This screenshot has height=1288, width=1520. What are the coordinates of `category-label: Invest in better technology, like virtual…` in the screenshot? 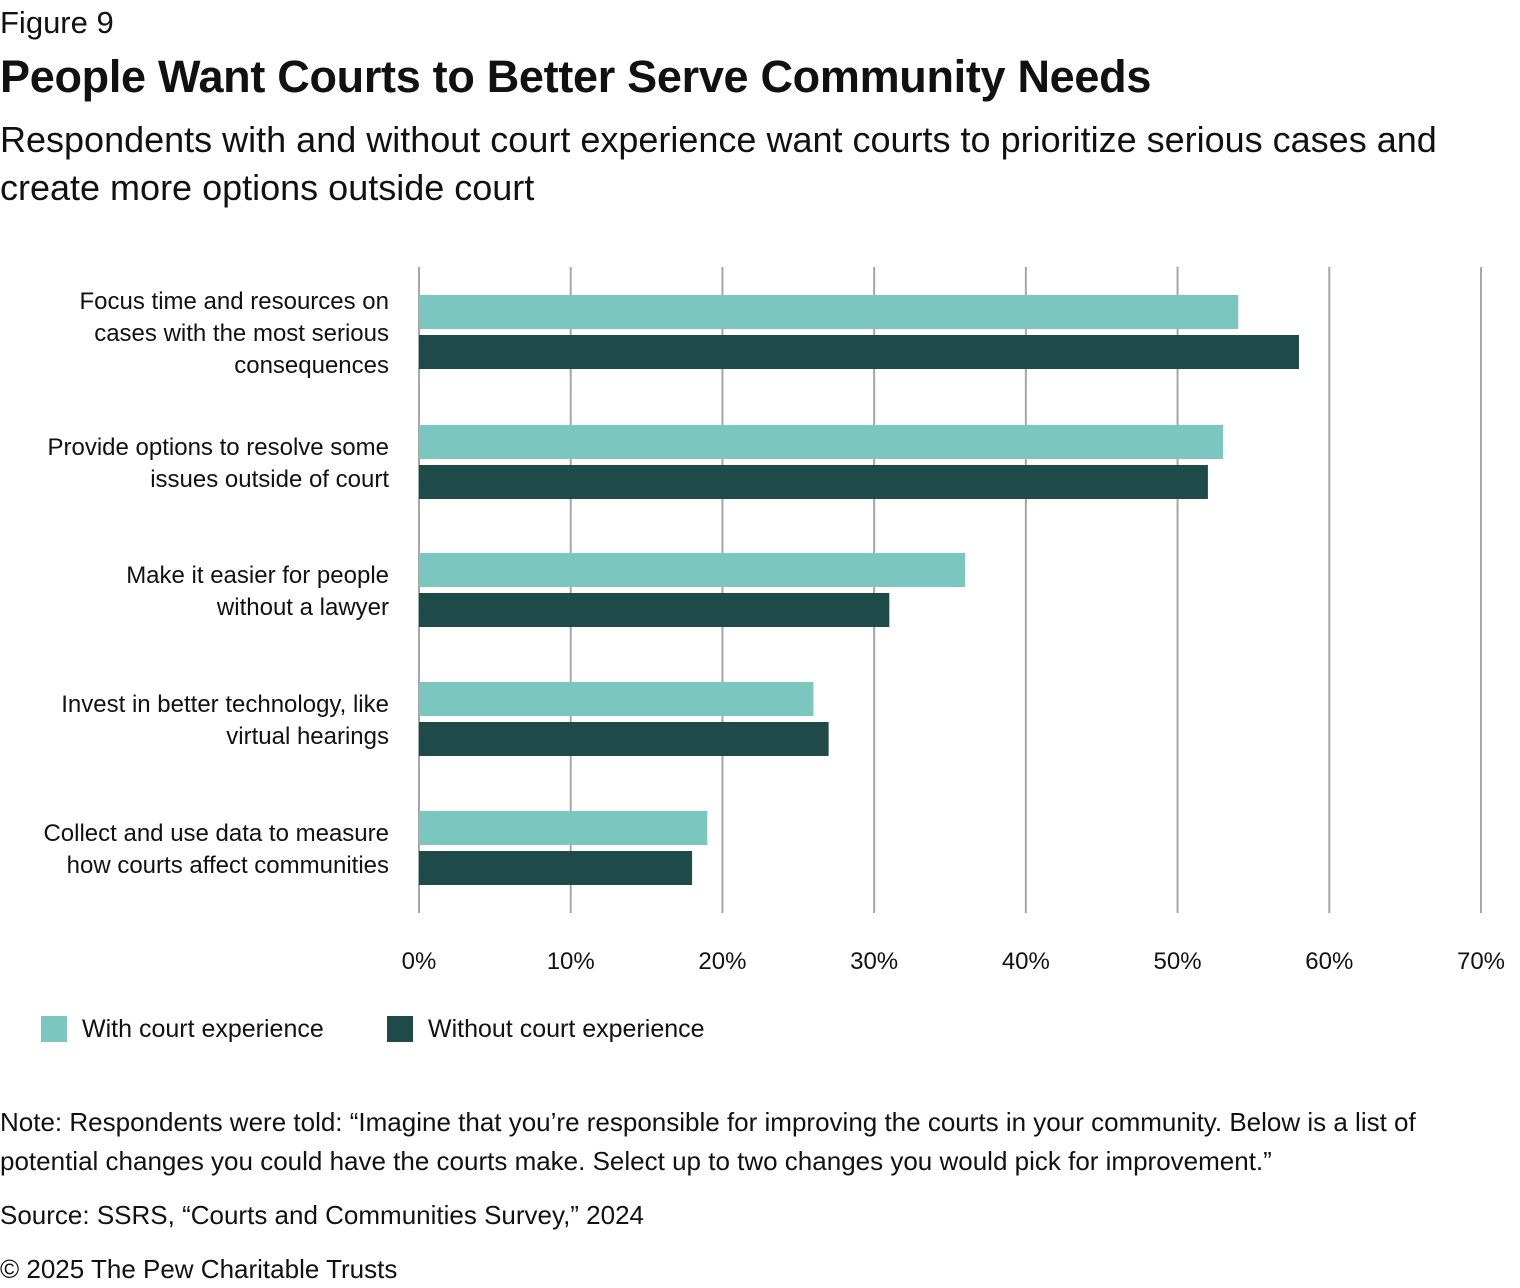 It's located at (225, 720).